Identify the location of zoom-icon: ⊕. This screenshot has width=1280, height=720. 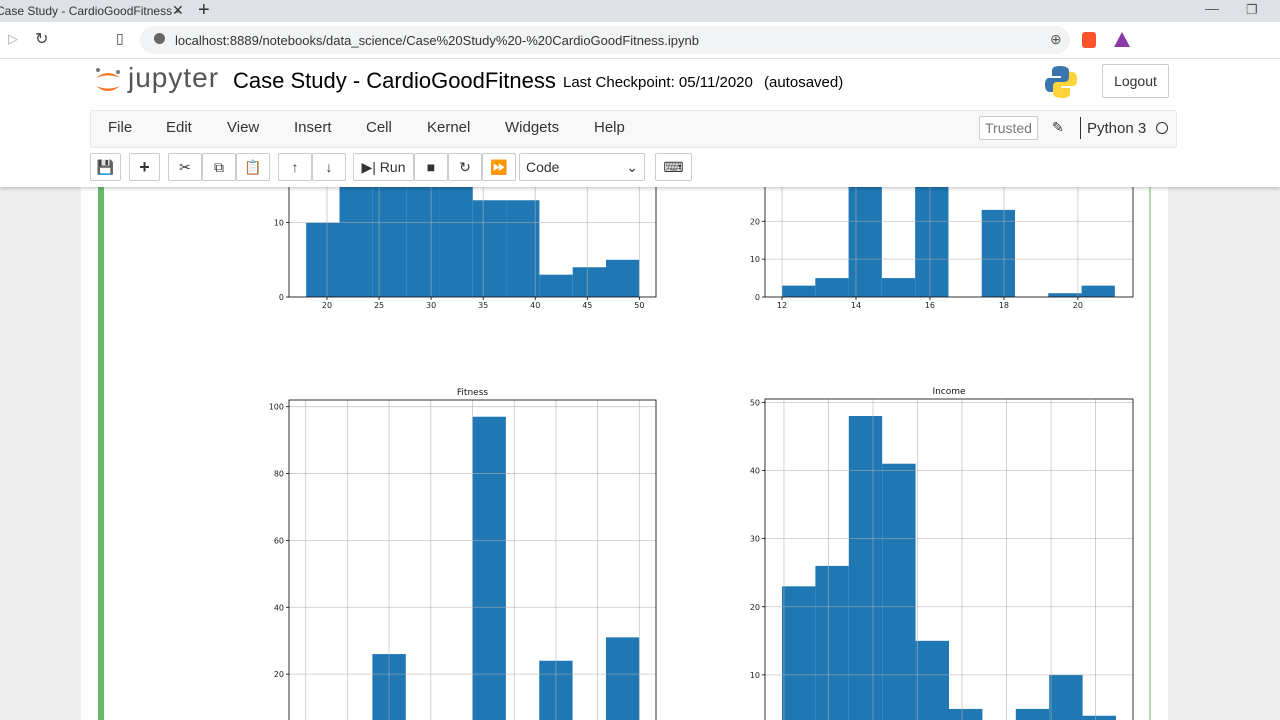
(1056, 39).